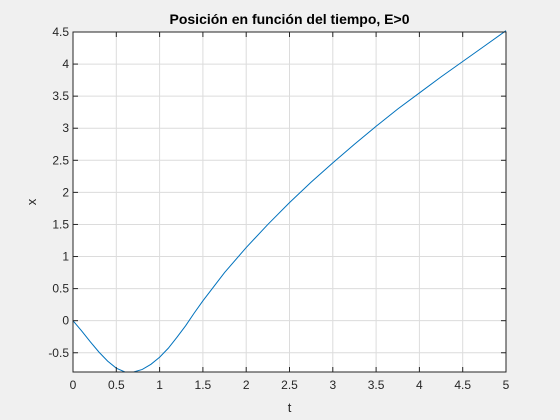  What do you see at coordinates (60, 96) in the screenshot?
I see `y-tick-label: 3.5` at bounding box center [60, 96].